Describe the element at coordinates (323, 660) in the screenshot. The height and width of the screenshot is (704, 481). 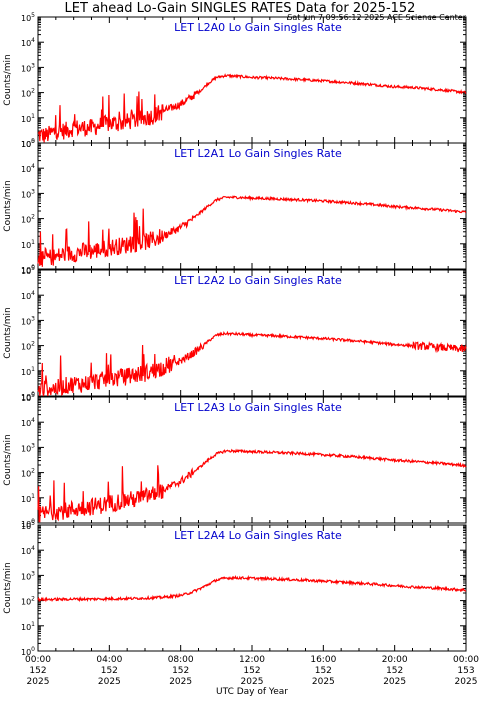
I see `x-tick-time: 16:00` at that location.